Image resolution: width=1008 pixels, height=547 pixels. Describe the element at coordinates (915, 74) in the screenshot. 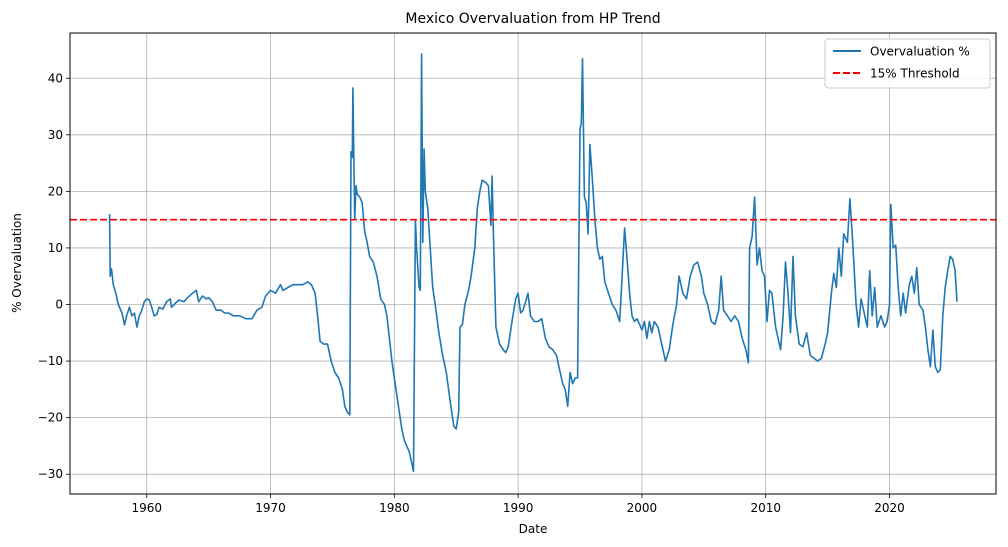

I see `legend-label-threshold: 15% Threshold` at that location.